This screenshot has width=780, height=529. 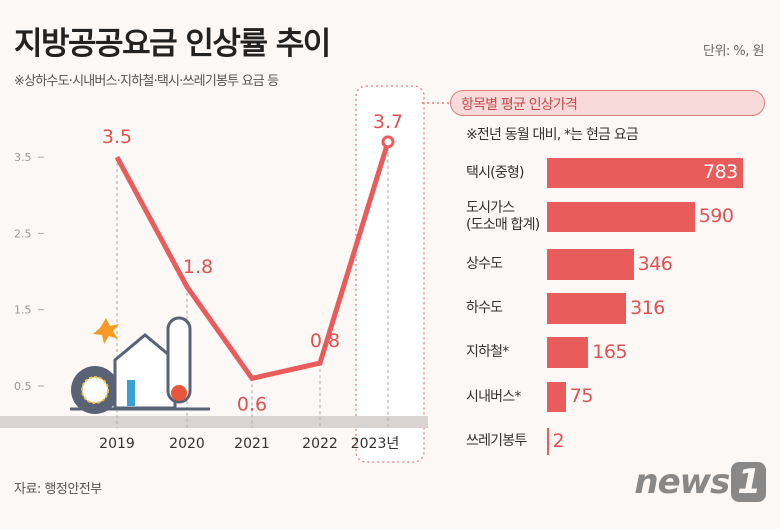 What do you see at coordinates (252, 444) in the screenshot?
I see `x-tick-label: 2021` at bounding box center [252, 444].